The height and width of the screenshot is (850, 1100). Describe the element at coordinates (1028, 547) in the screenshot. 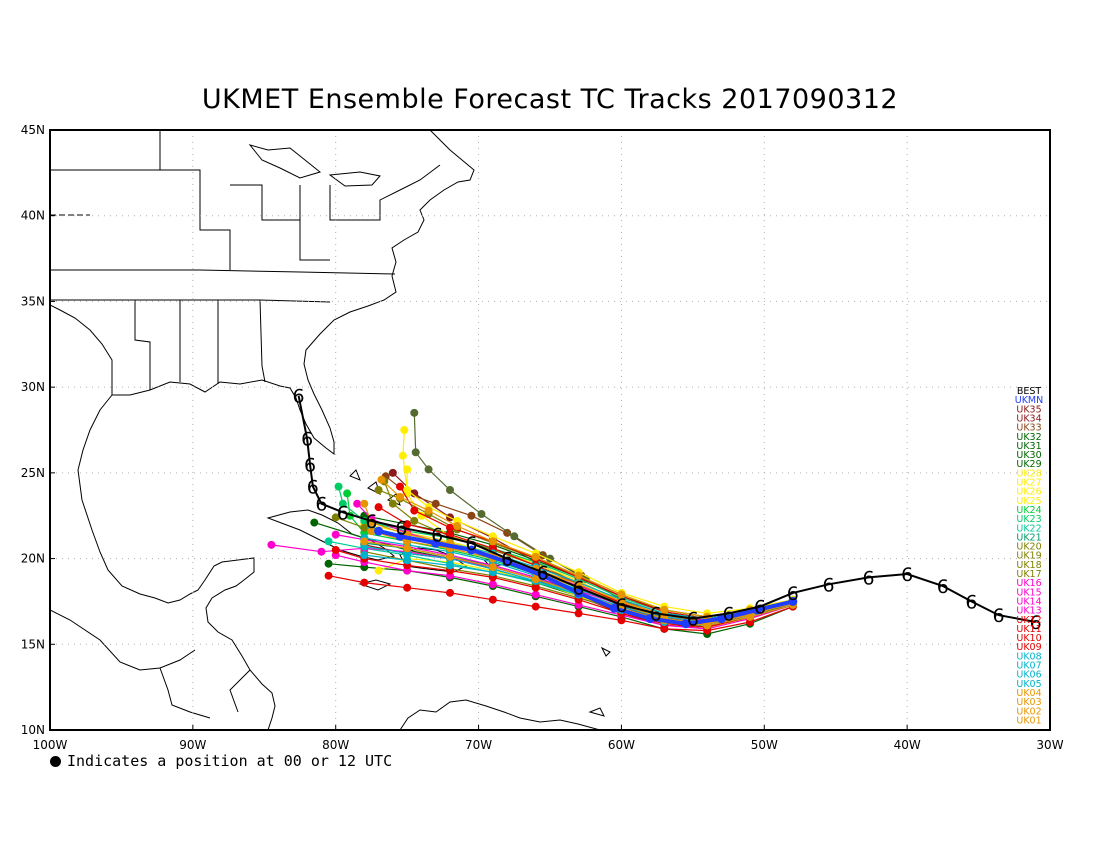

I see `legend-entry: UK20` at that location.